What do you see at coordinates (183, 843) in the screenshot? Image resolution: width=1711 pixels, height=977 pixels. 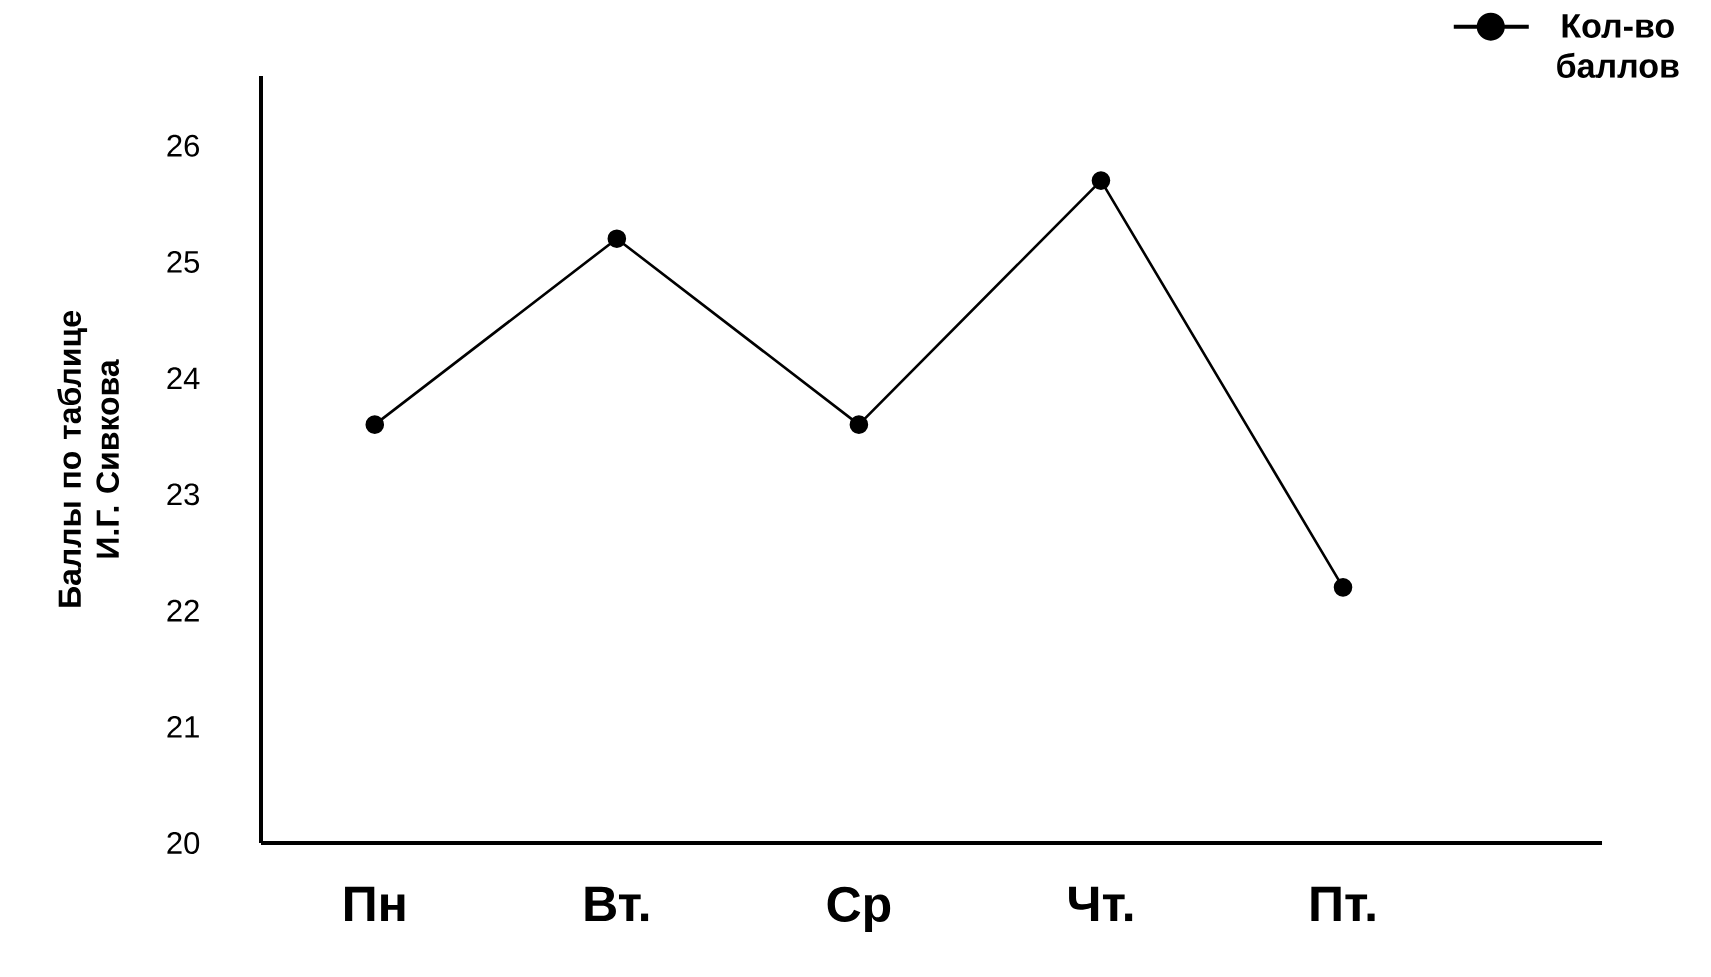 I see `y-tick-label: 20` at bounding box center [183, 843].